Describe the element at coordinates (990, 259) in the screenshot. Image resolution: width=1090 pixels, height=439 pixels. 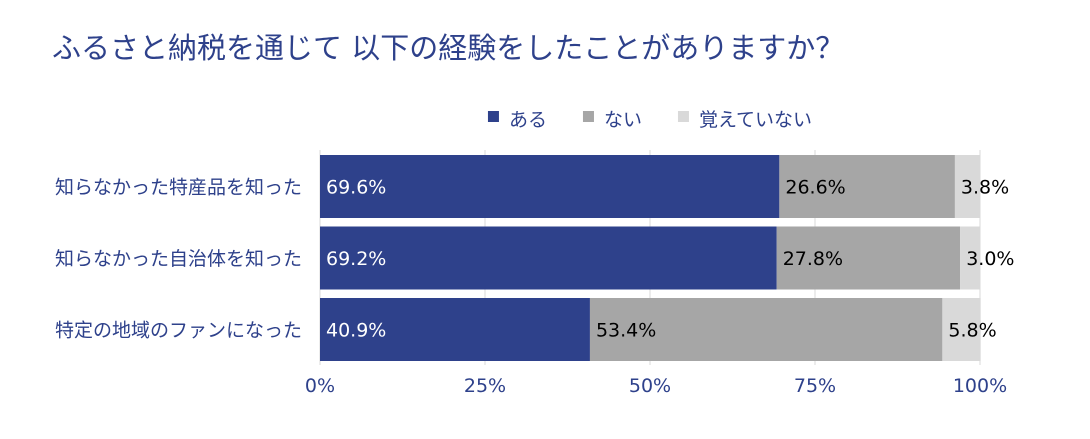
I see `data-label: 3.0%` at that location.